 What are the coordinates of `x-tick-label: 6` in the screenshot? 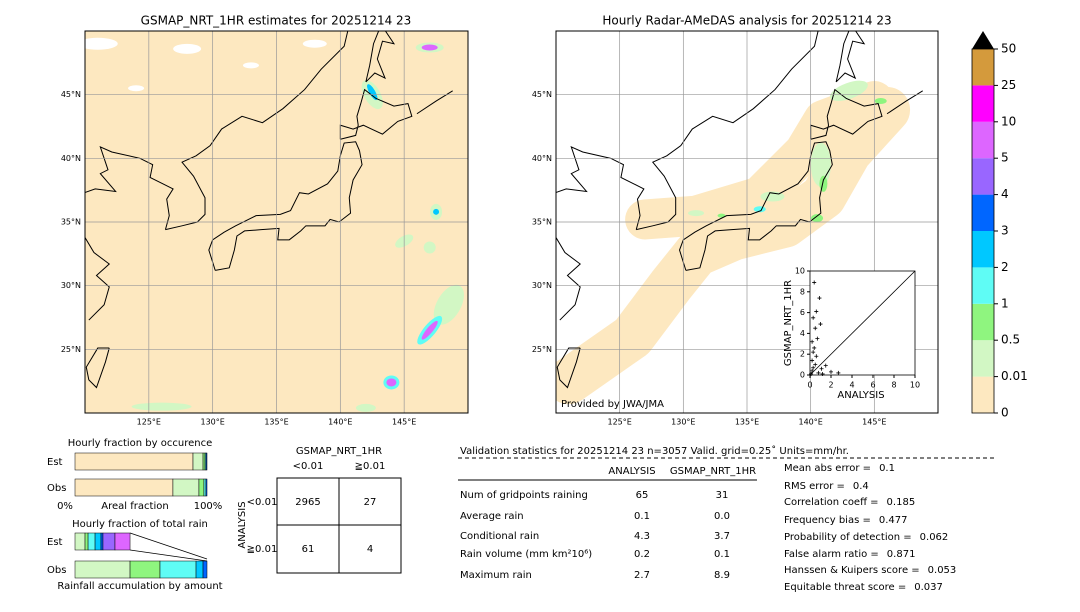 It's located at (872, 385).